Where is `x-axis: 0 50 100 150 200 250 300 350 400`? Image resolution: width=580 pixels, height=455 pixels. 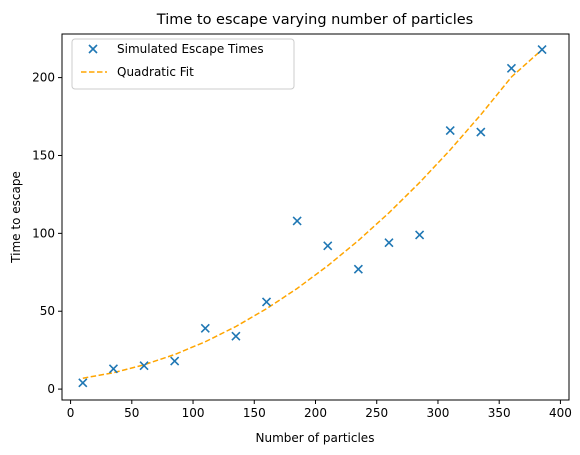 x-axis: 0 50 100 150 200 250 300 350 400 is located at coordinates (319, 410).